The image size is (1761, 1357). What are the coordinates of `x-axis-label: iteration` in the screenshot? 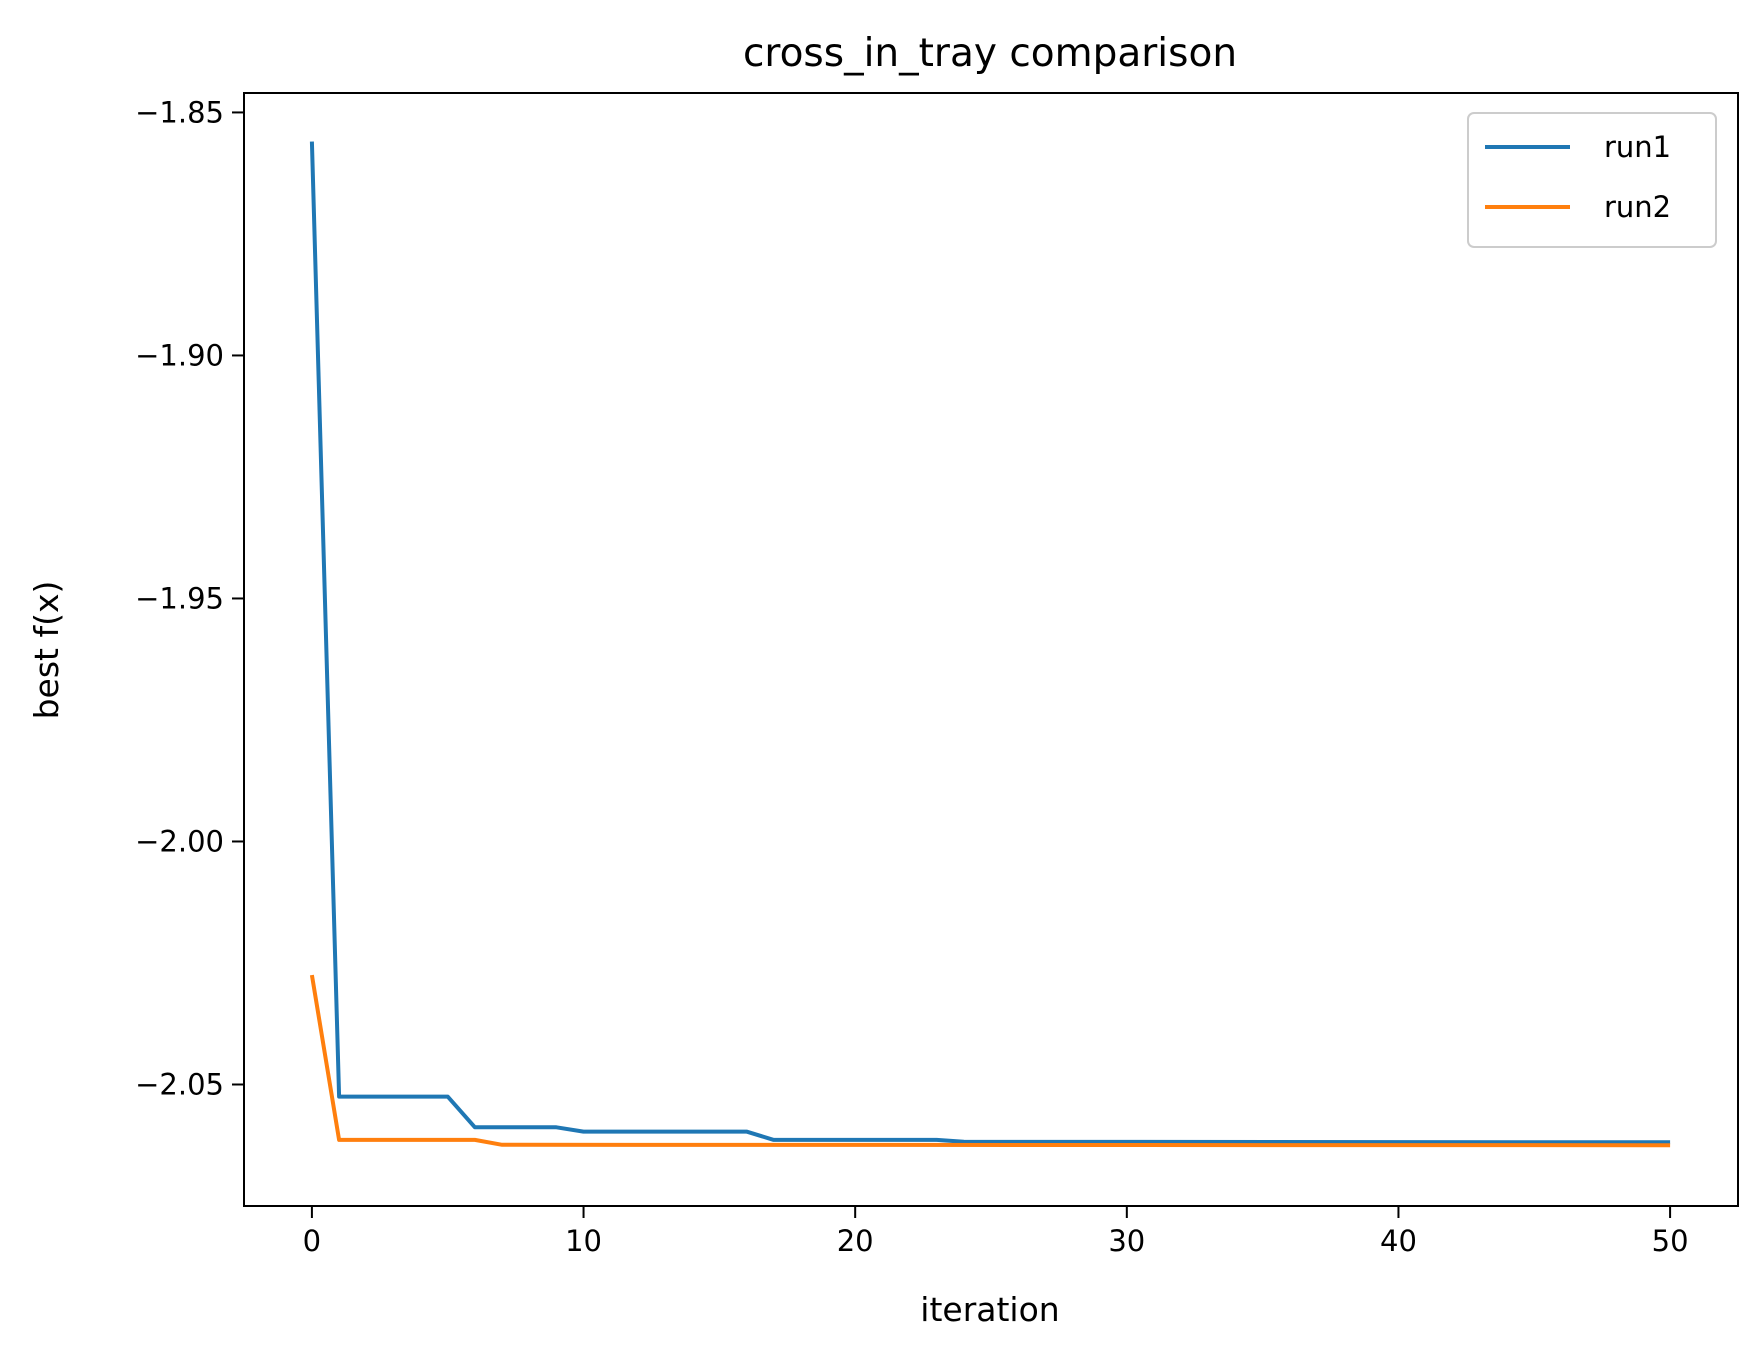 It's located at (989, 1309).